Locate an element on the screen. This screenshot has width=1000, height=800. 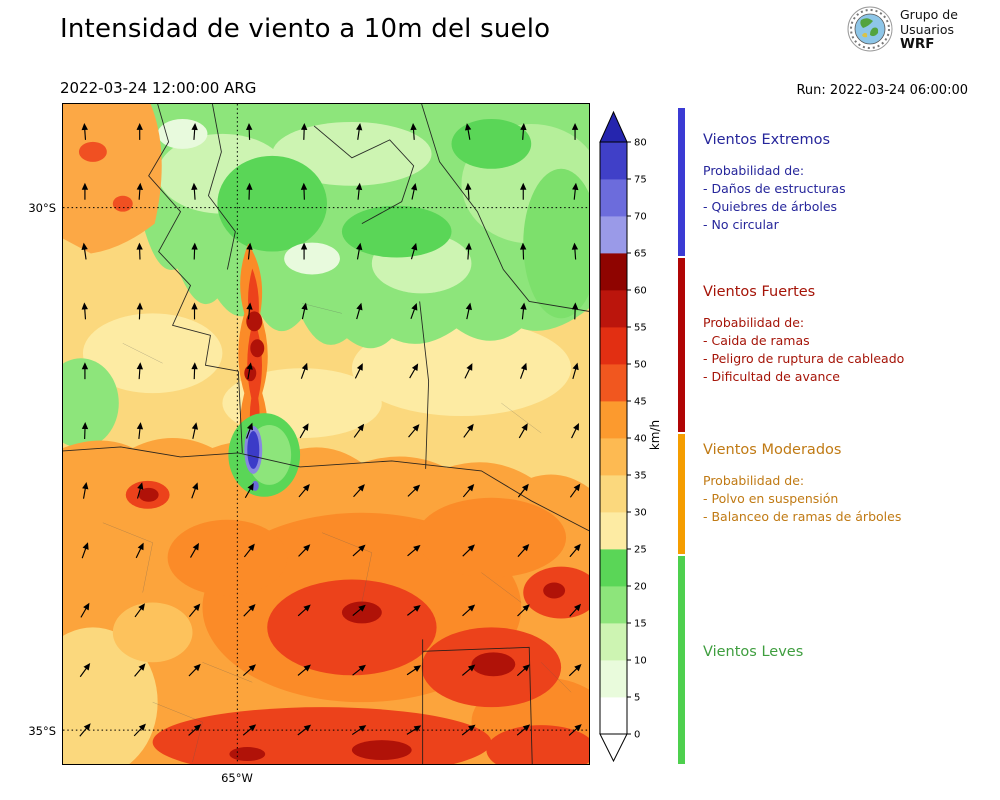
svg-text: 55 is located at coordinates (640, 328).